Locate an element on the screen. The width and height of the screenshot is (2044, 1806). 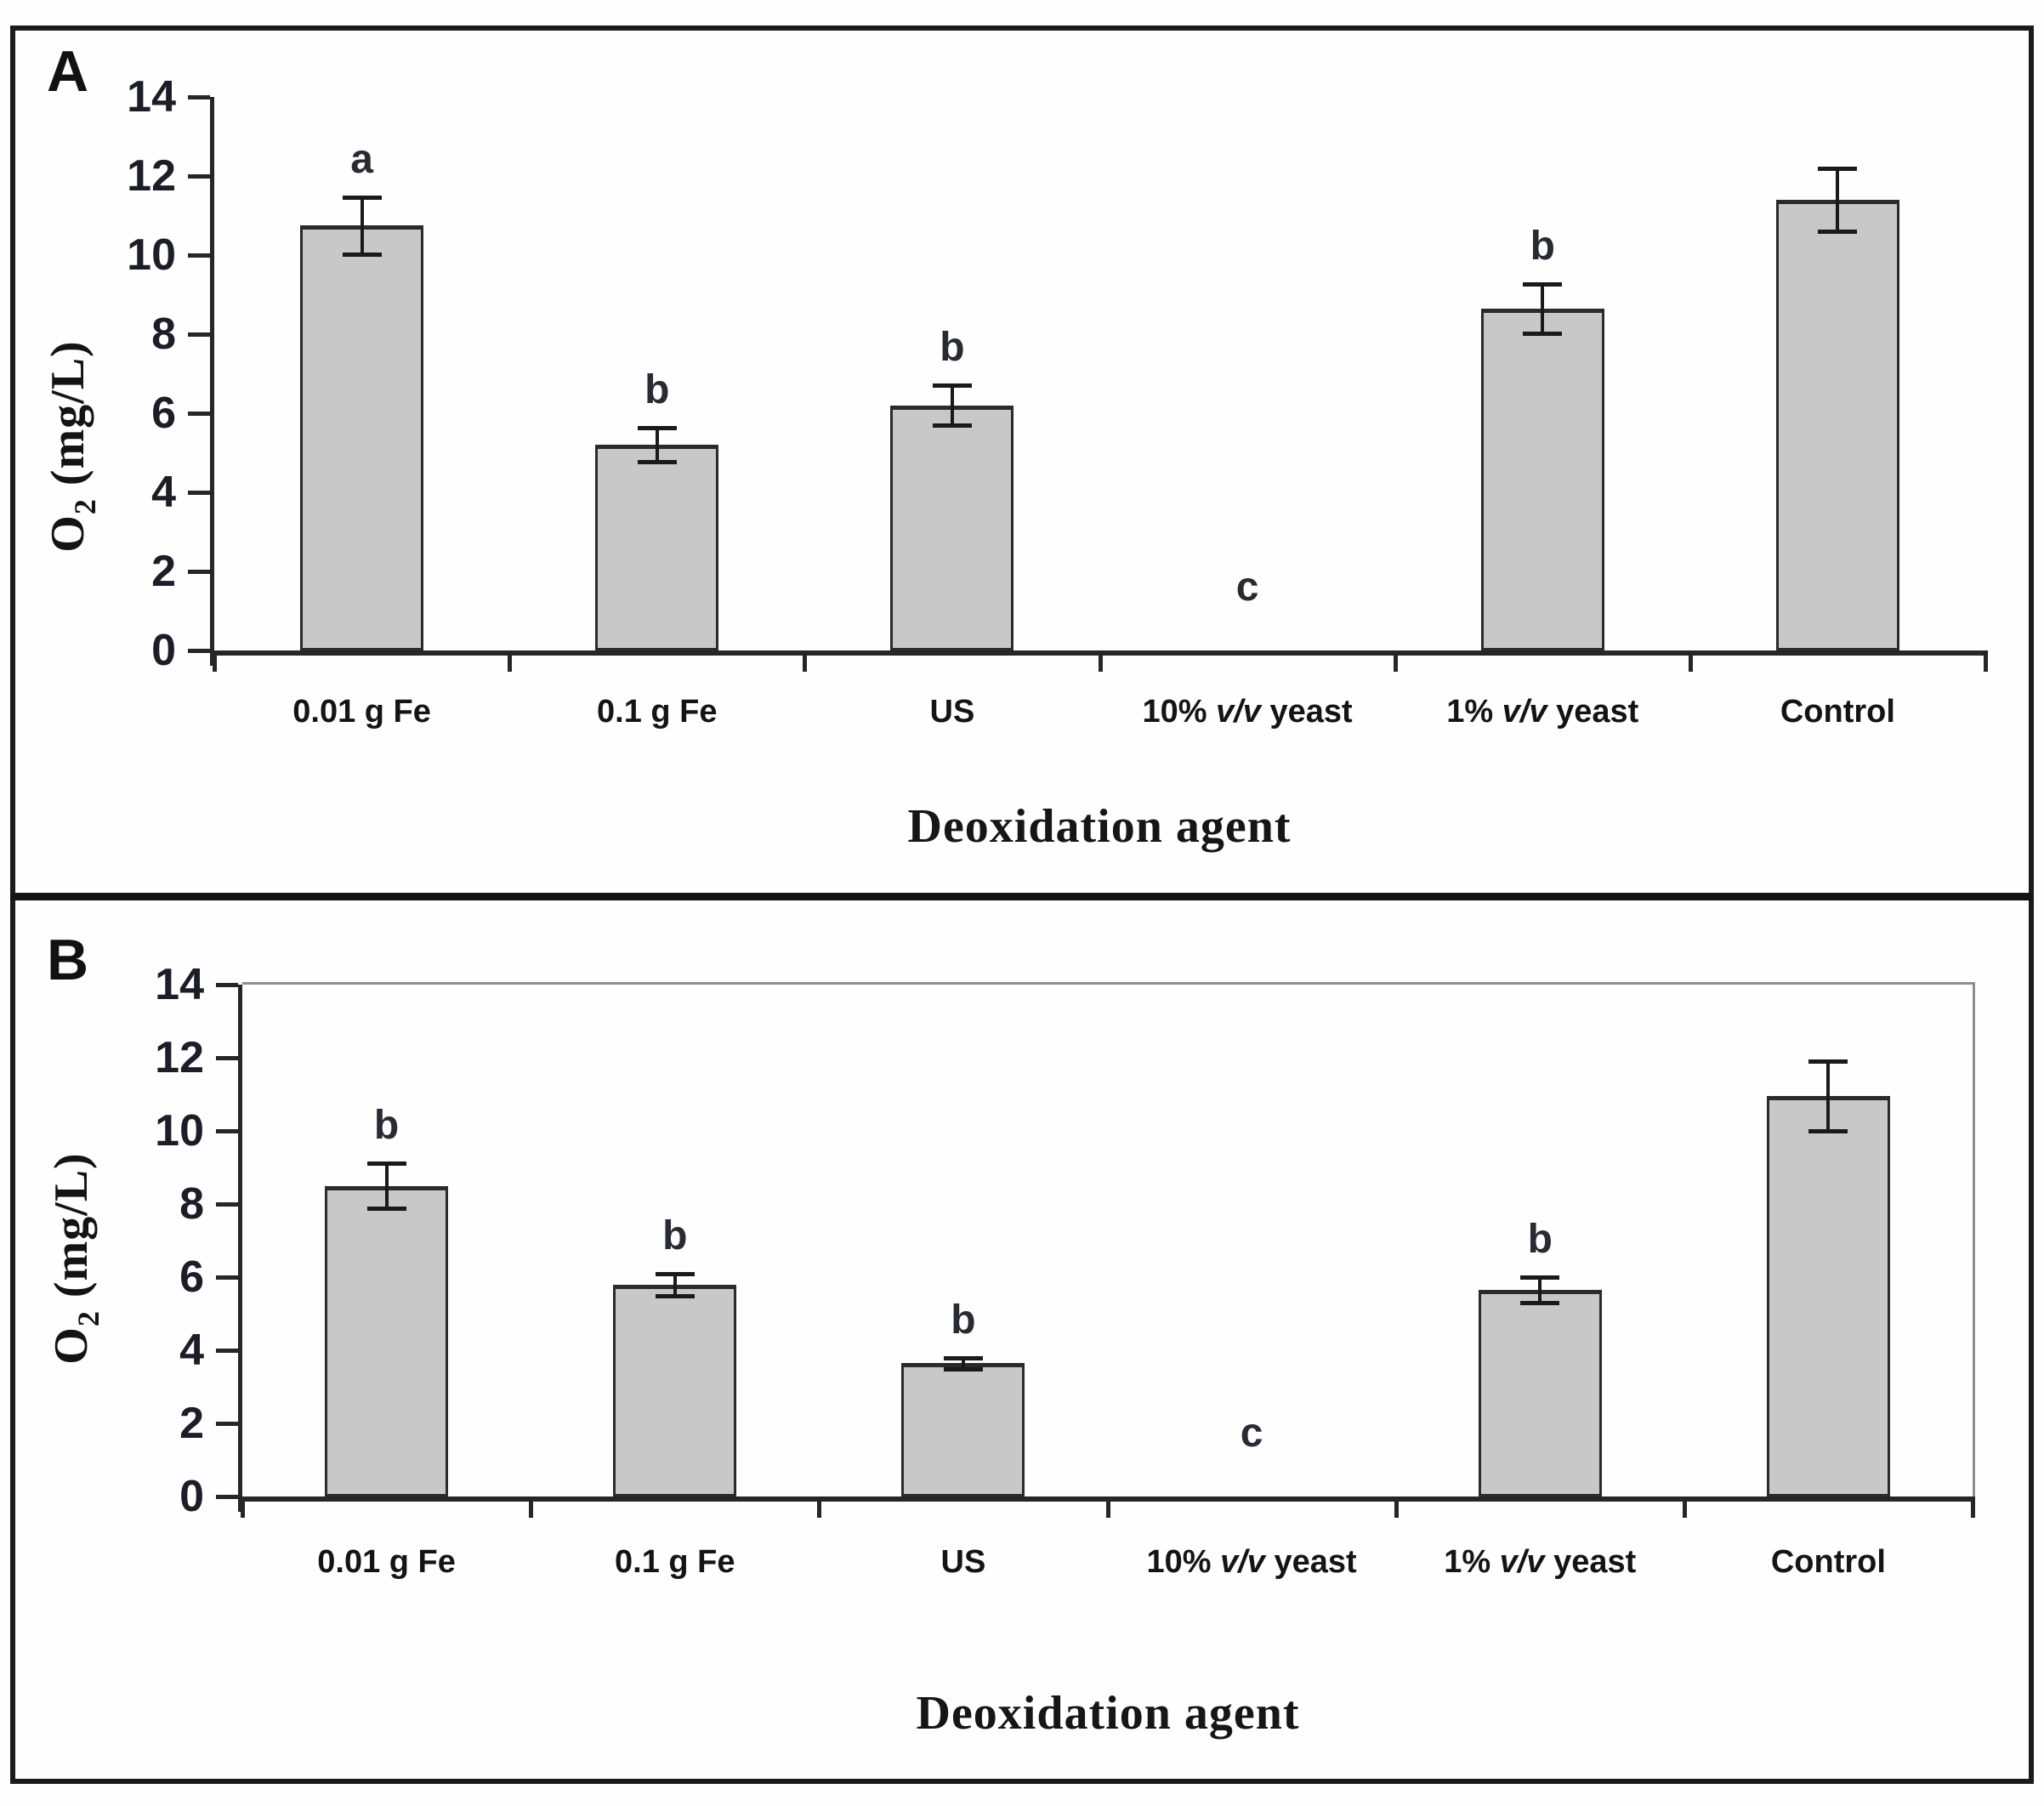
x-axis-title-b: Deoxidation agent is located at coordinates (1108, 1713).